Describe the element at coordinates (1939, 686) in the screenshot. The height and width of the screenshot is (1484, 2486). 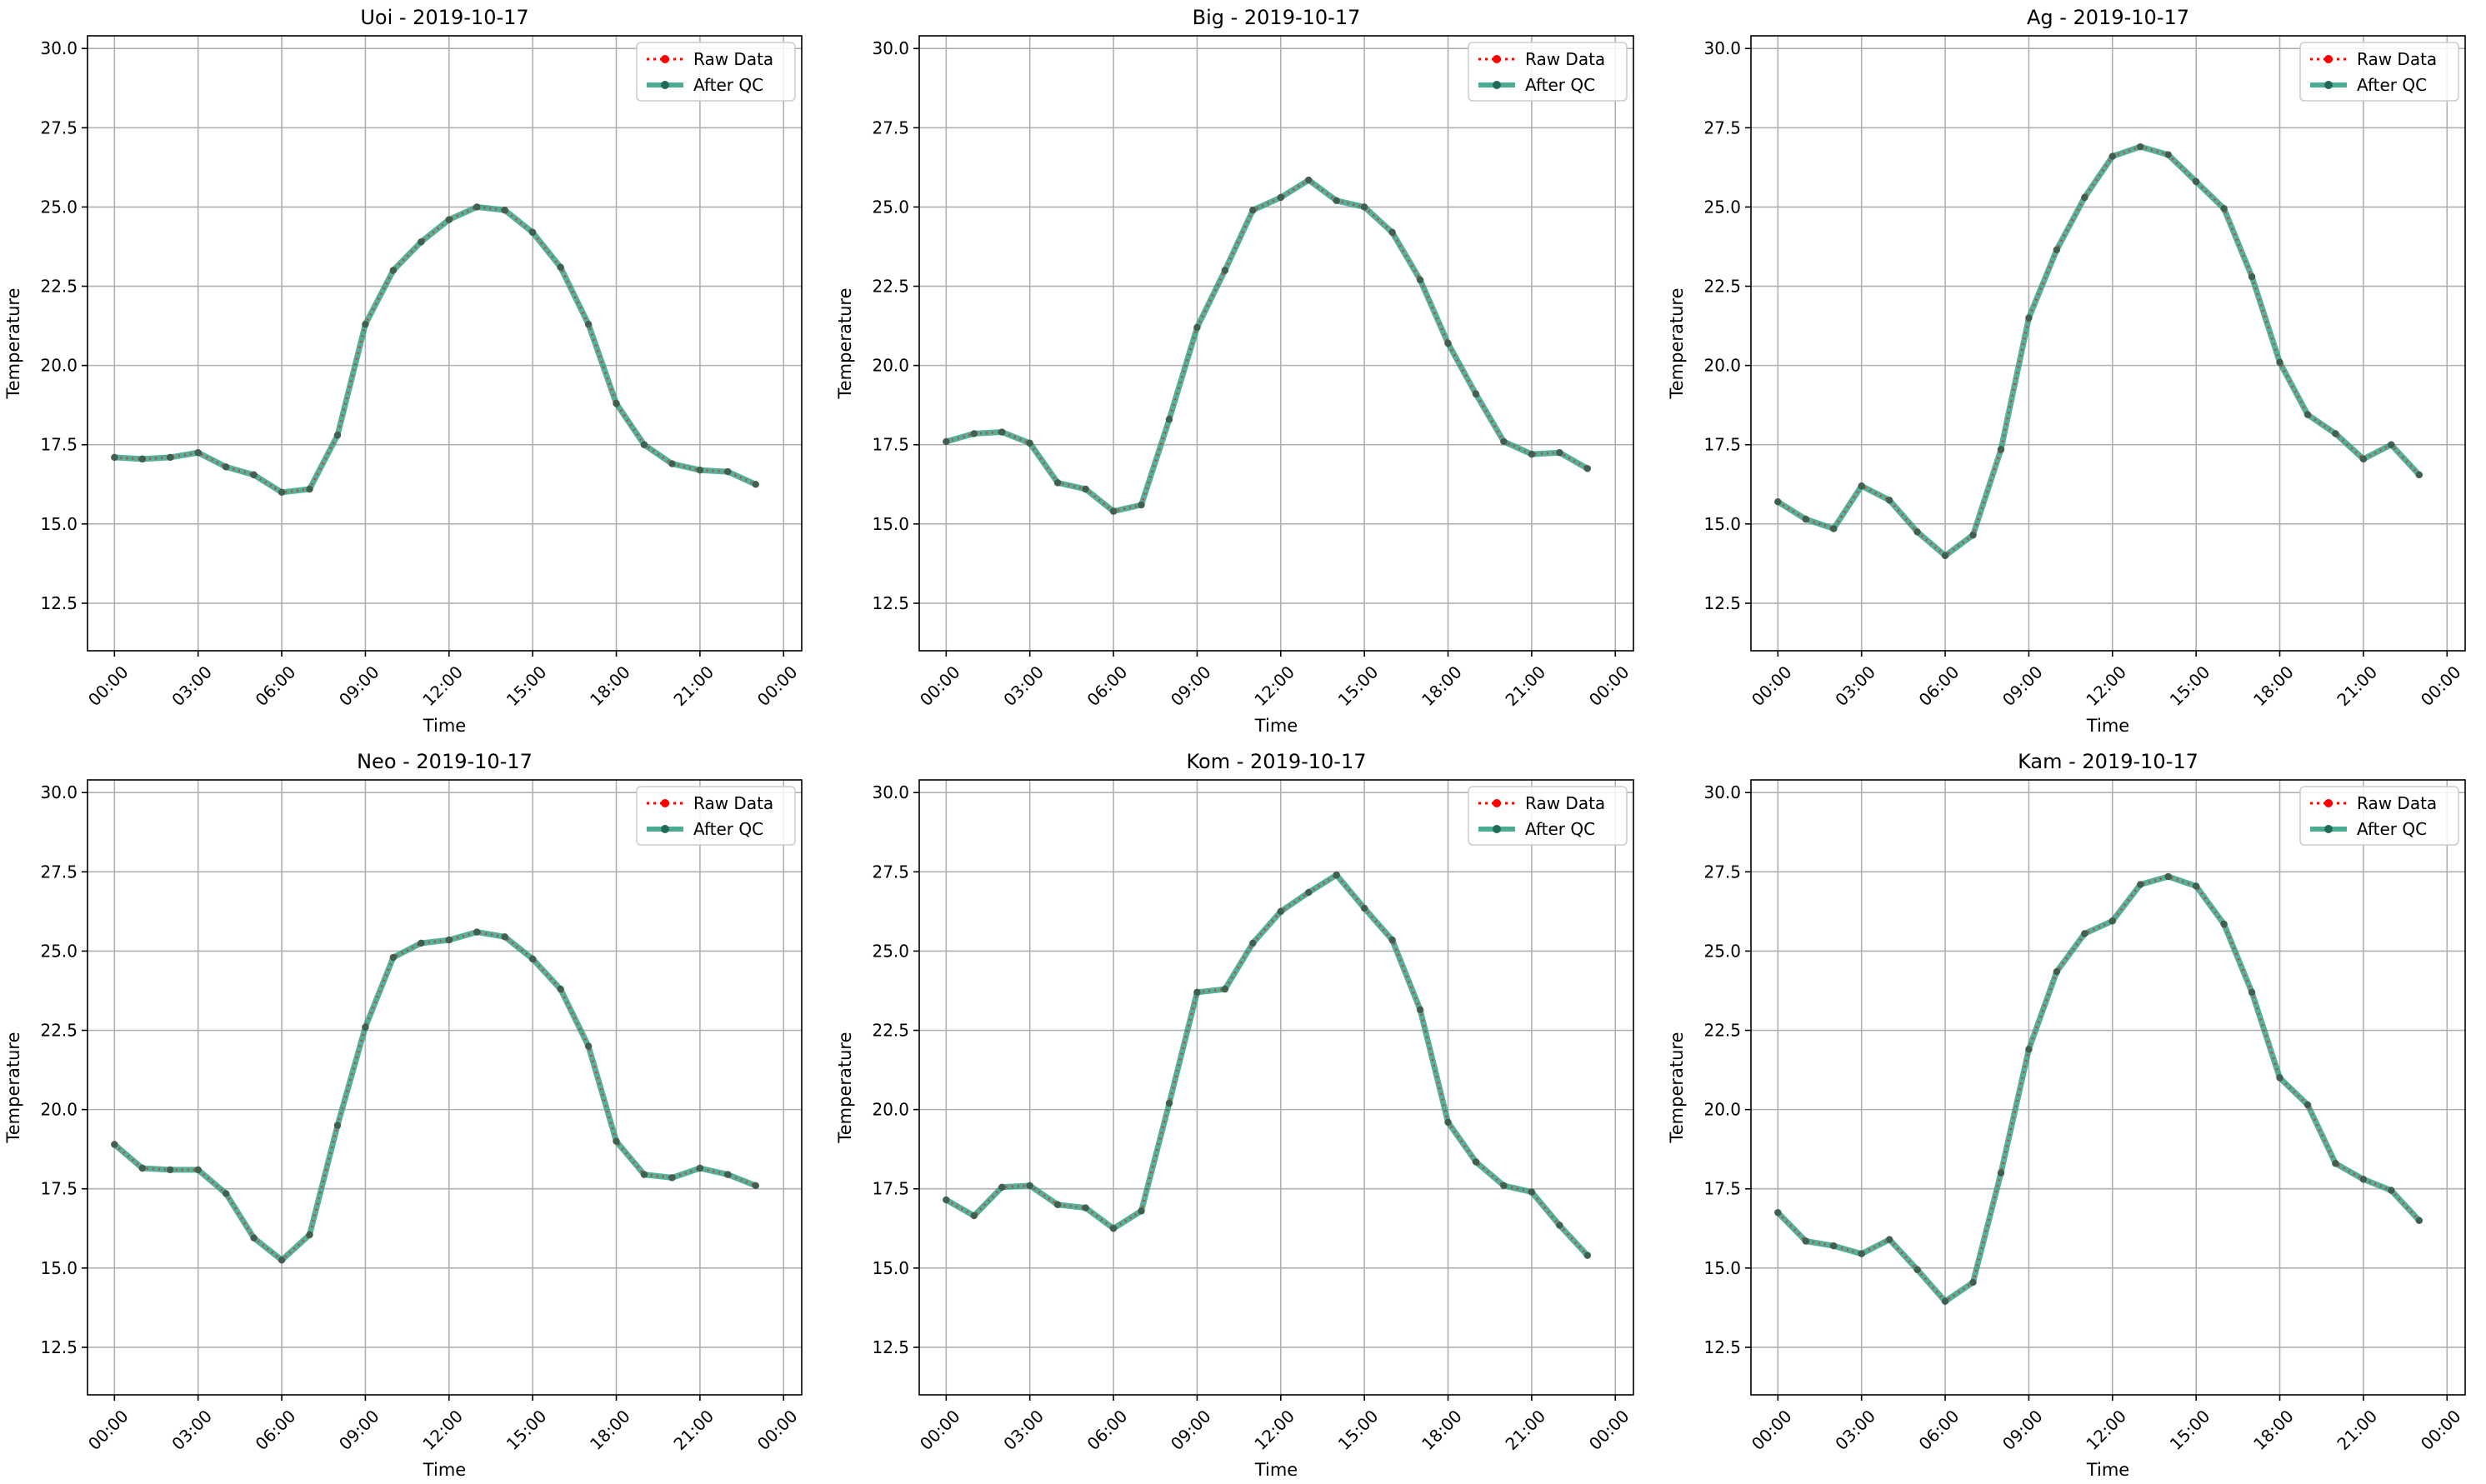
I see `x-tick-label: 06:00` at that location.